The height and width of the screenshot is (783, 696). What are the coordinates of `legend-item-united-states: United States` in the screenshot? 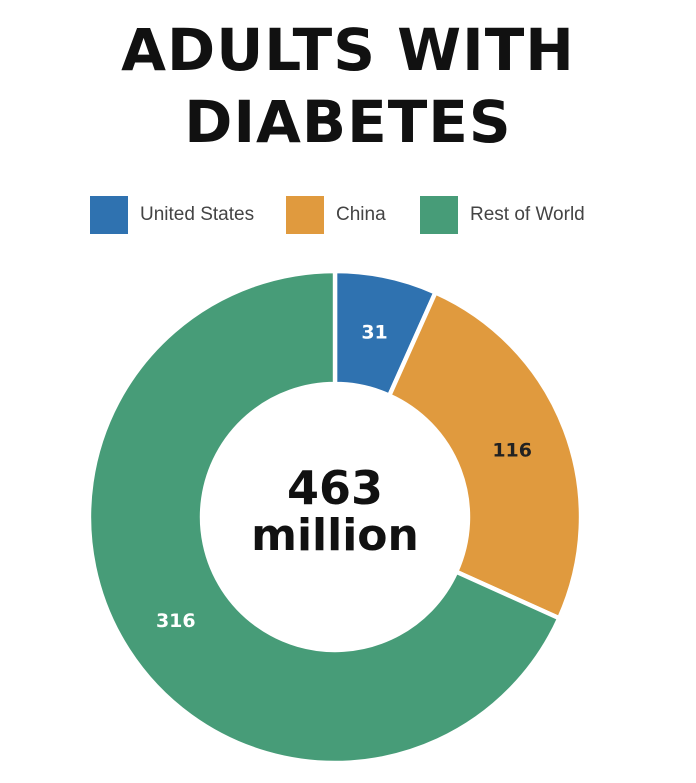 It's located at (172, 215).